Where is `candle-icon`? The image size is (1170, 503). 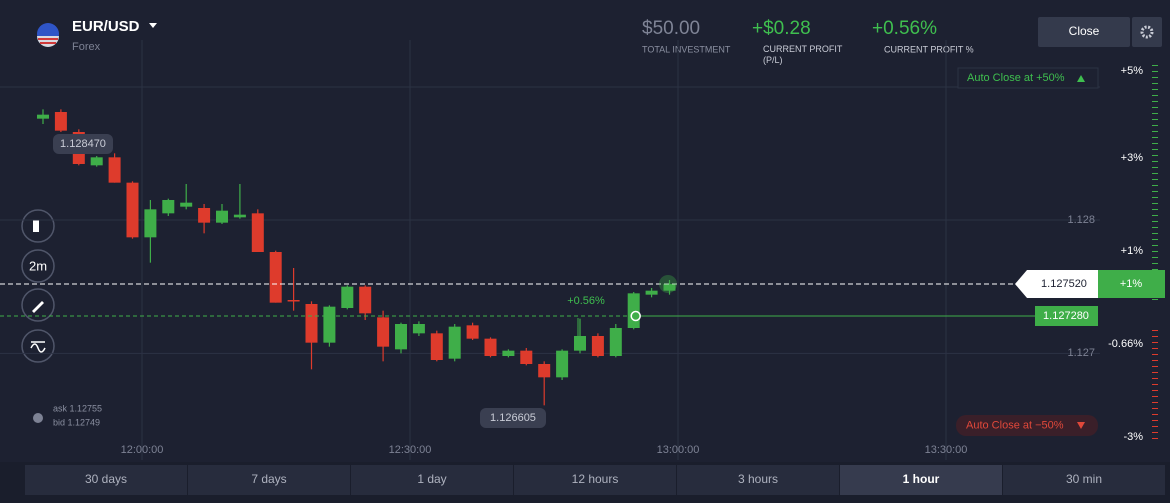 candle-icon is located at coordinates (36, 226).